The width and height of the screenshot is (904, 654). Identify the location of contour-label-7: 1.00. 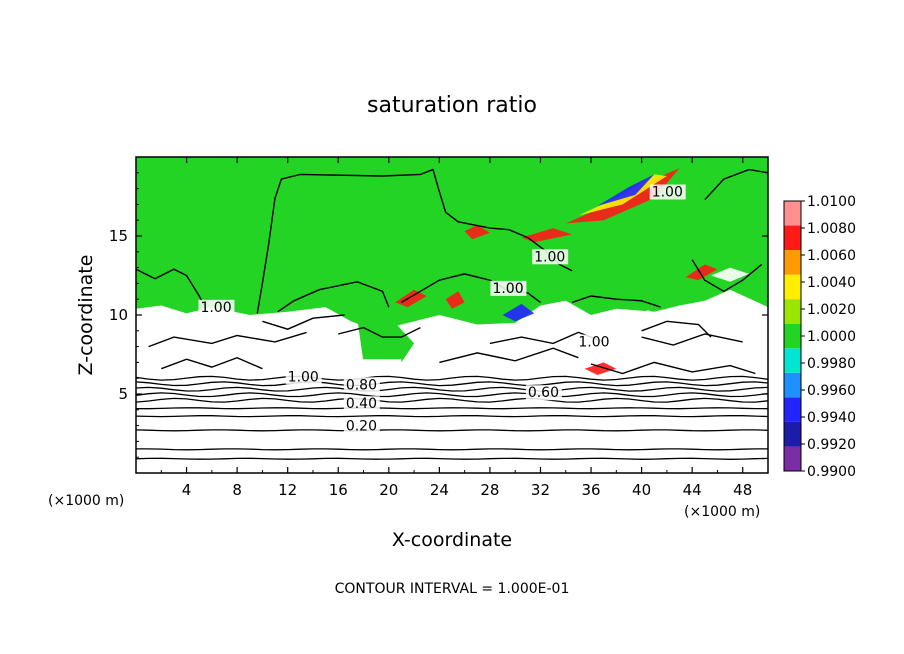
(507, 289).